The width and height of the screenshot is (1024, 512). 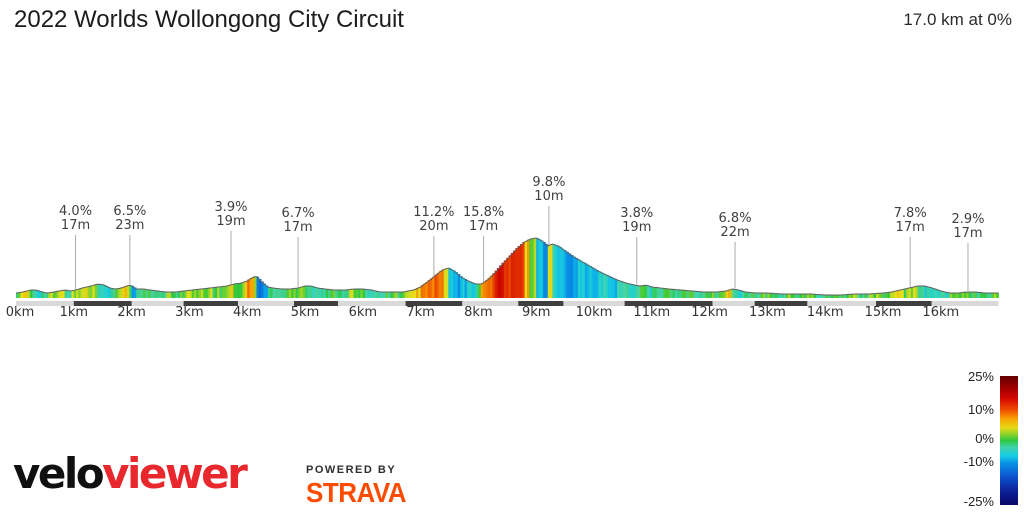 What do you see at coordinates (637, 227) in the screenshot?
I see `annotation-height: 19m` at bounding box center [637, 227].